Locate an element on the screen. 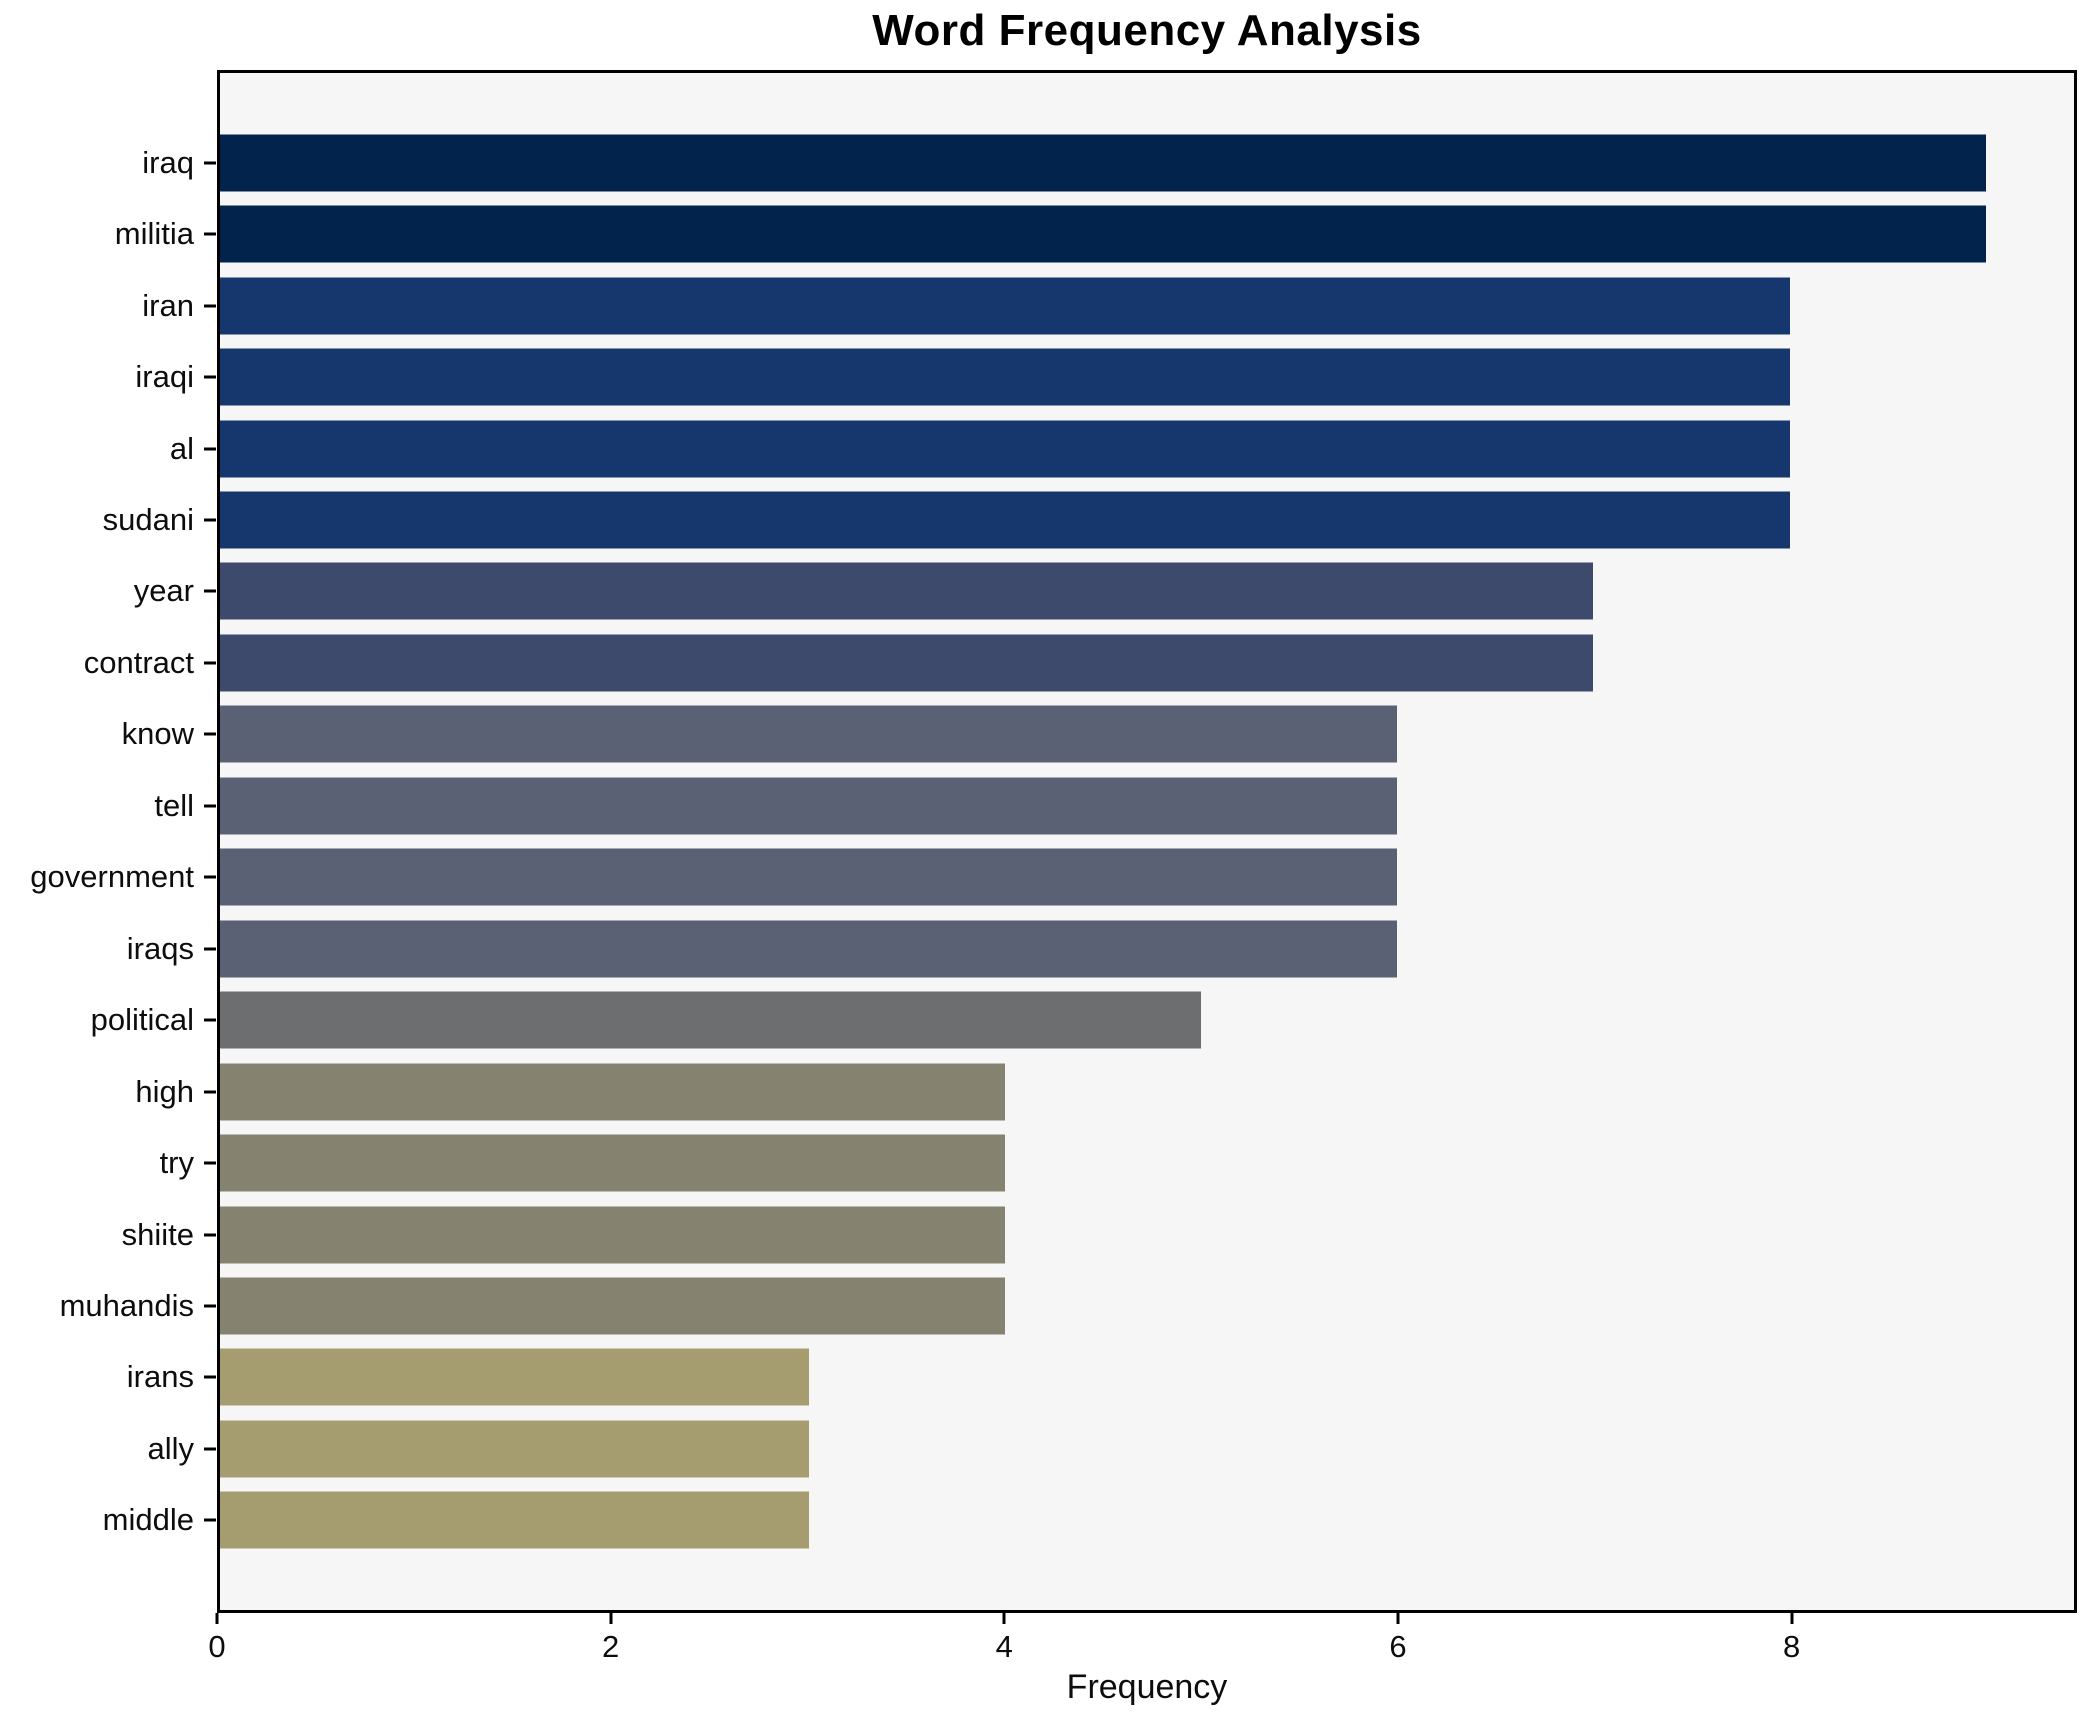  bar-row: try is located at coordinates (1117, 1162).